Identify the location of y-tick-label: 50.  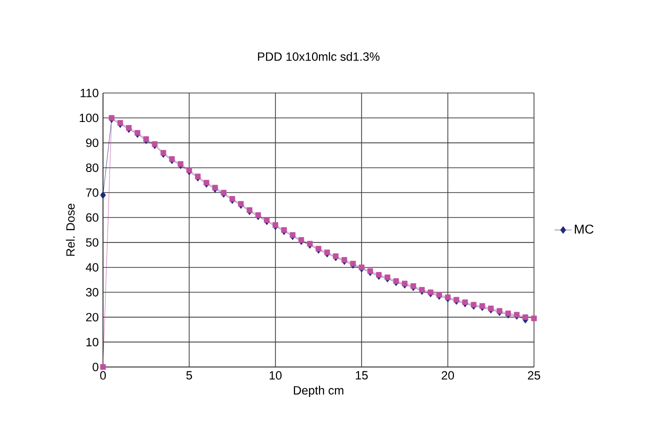
(92, 242).